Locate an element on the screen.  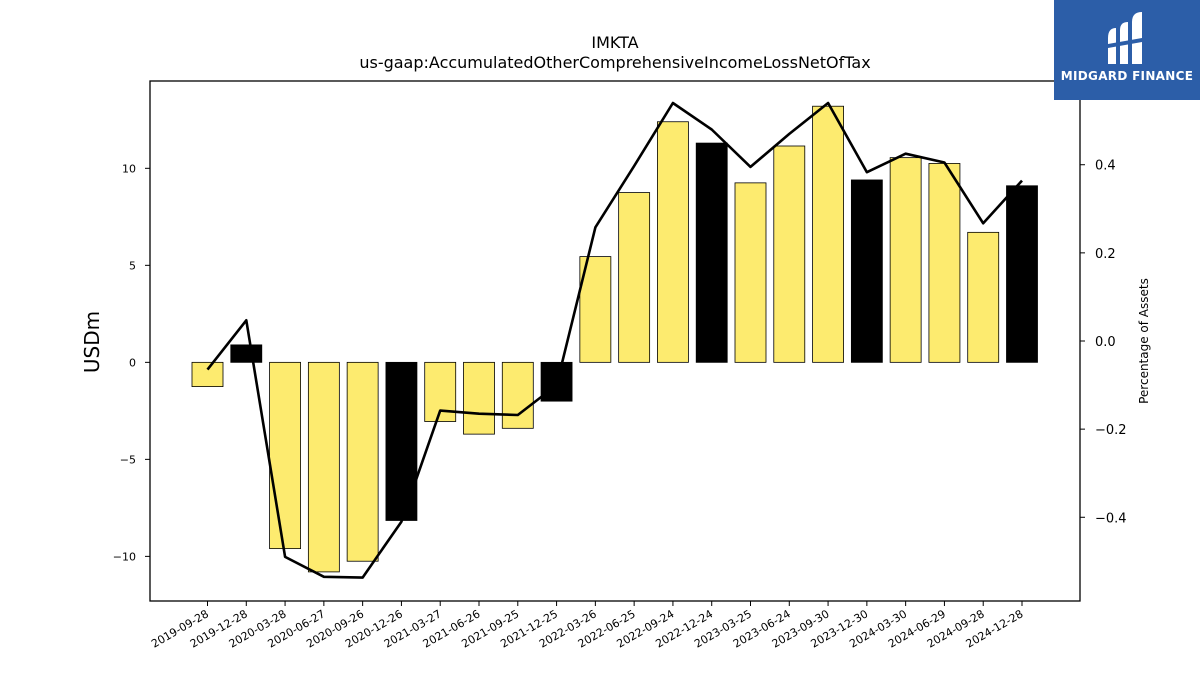
y-tick-label: −10 is located at coordinates (124, 556).